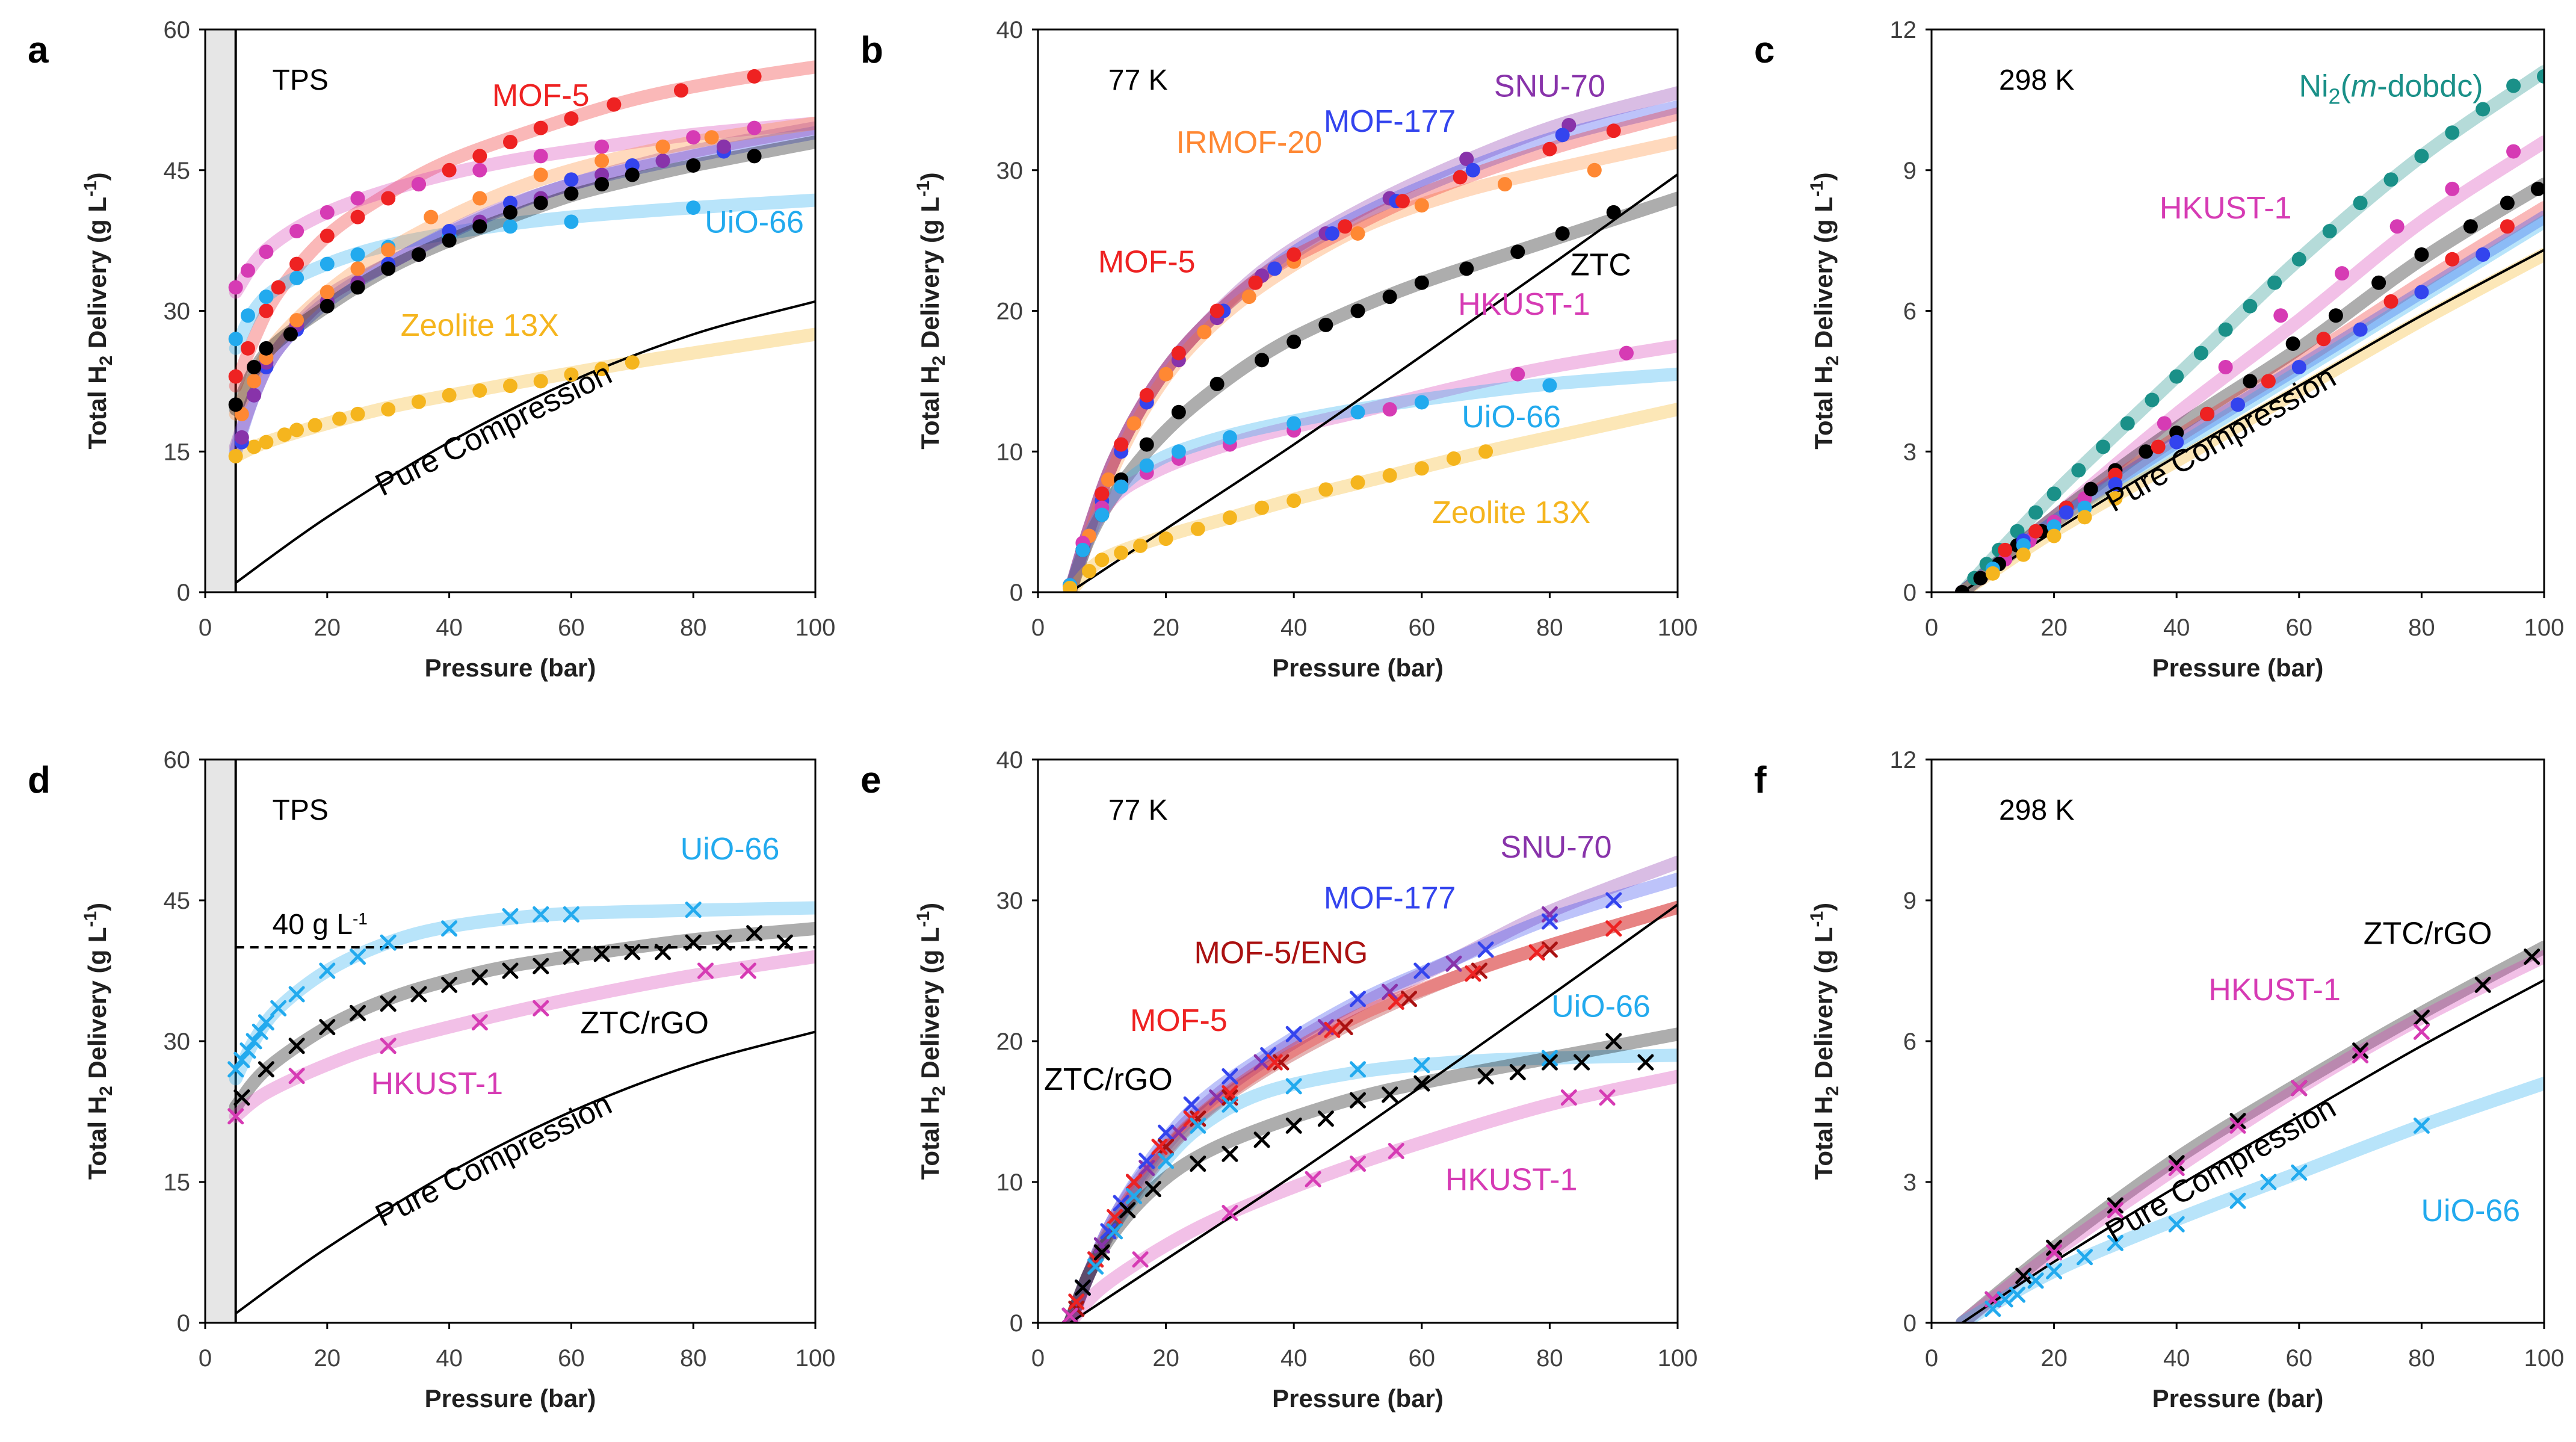  What do you see at coordinates (1010, 171) in the screenshot?
I see `y-tick-label: 30` at bounding box center [1010, 171].